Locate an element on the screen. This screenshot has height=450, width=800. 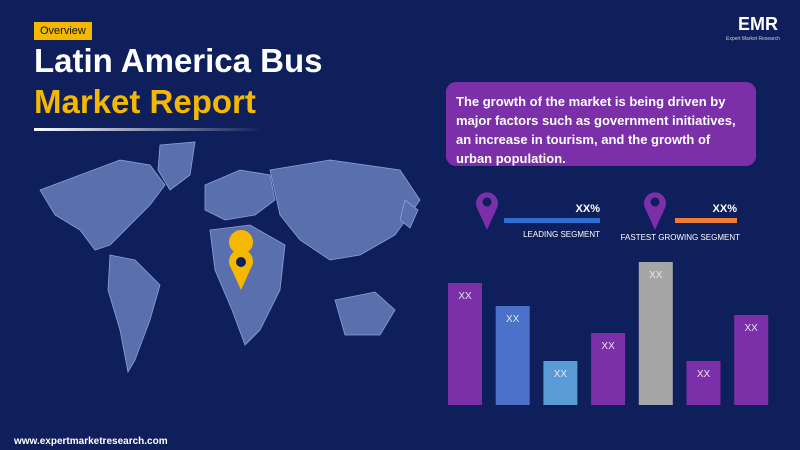
badge: Overview is located at coordinates (63, 31).